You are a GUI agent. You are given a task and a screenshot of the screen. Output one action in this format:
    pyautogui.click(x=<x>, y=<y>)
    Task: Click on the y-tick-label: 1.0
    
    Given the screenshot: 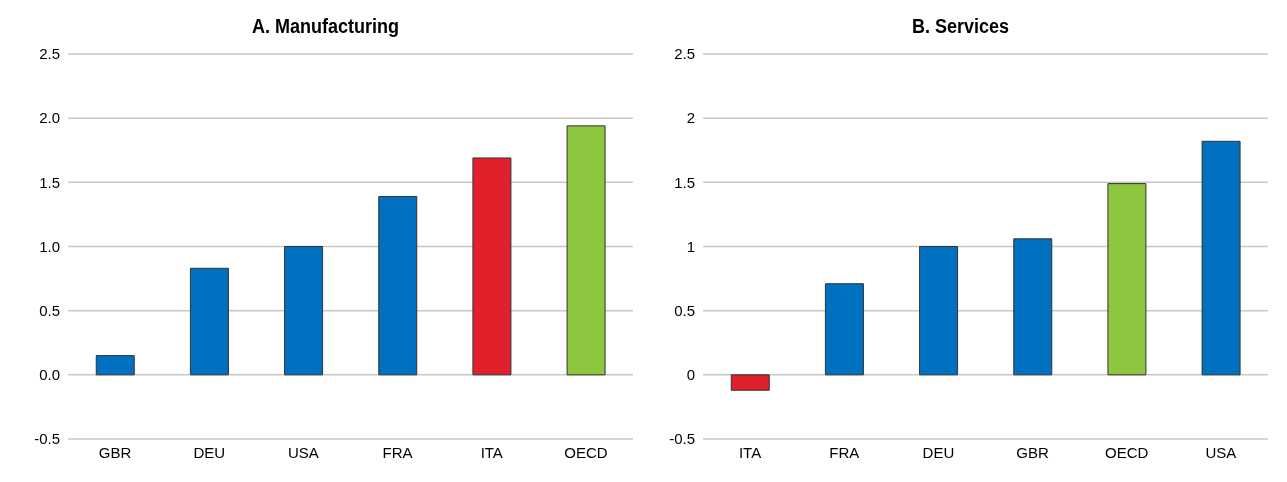 What is the action you would take?
    pyautogui.click(x=49, y=246)
    